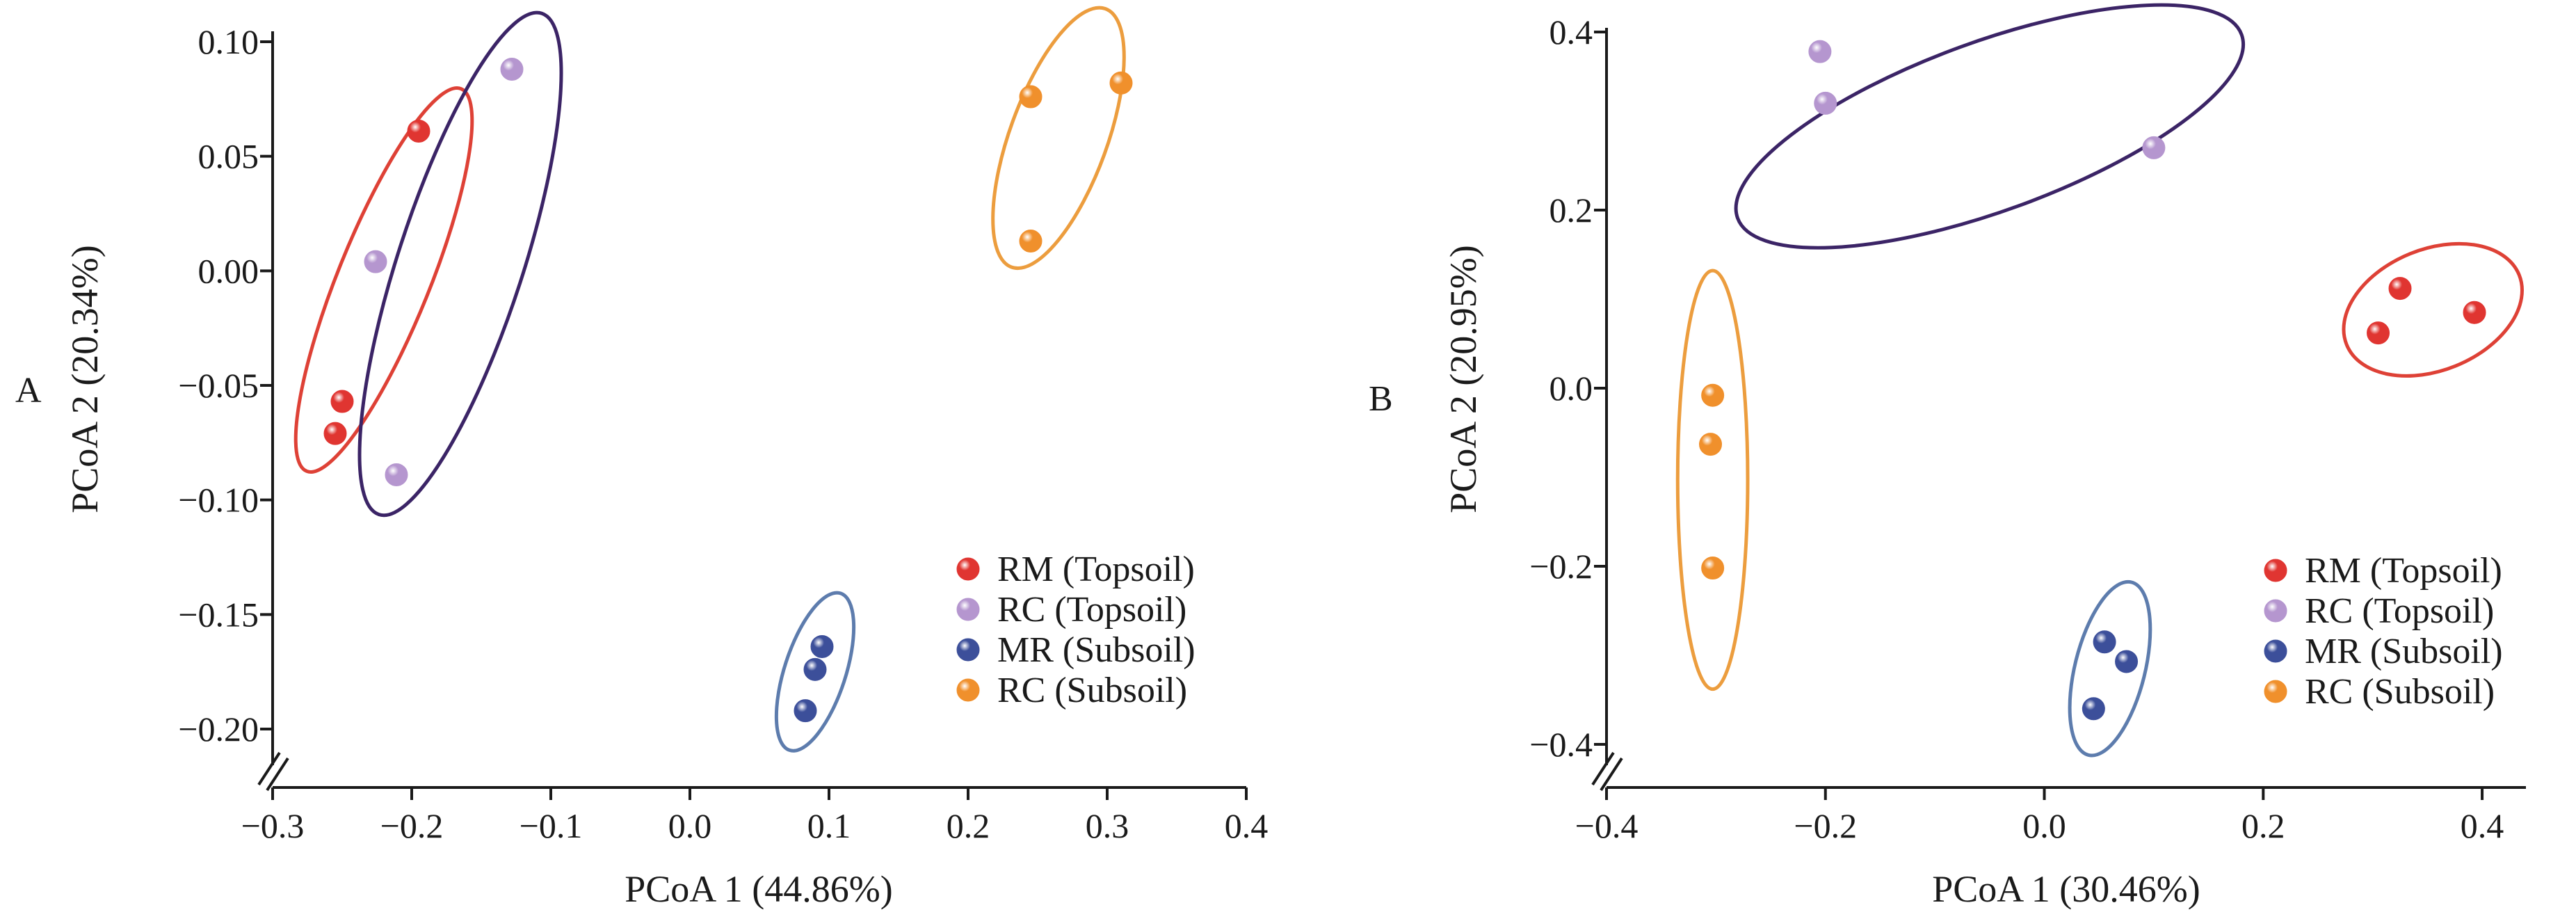  What do you see at coordinates (218, 385) in the screenshot?
I see `y-tick-label: −0.05` at bounding box center [218, 385].